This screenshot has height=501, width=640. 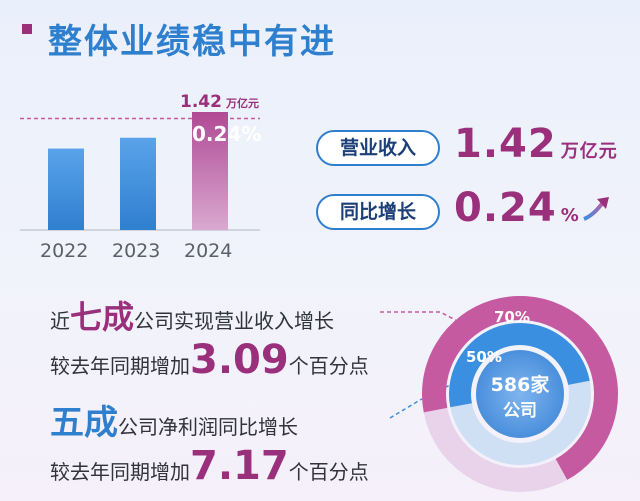 What do you see at coordinates (64, 251) in the screenshot?
I see `tick-label-2022: 2022` at bounding box center [64, 251].